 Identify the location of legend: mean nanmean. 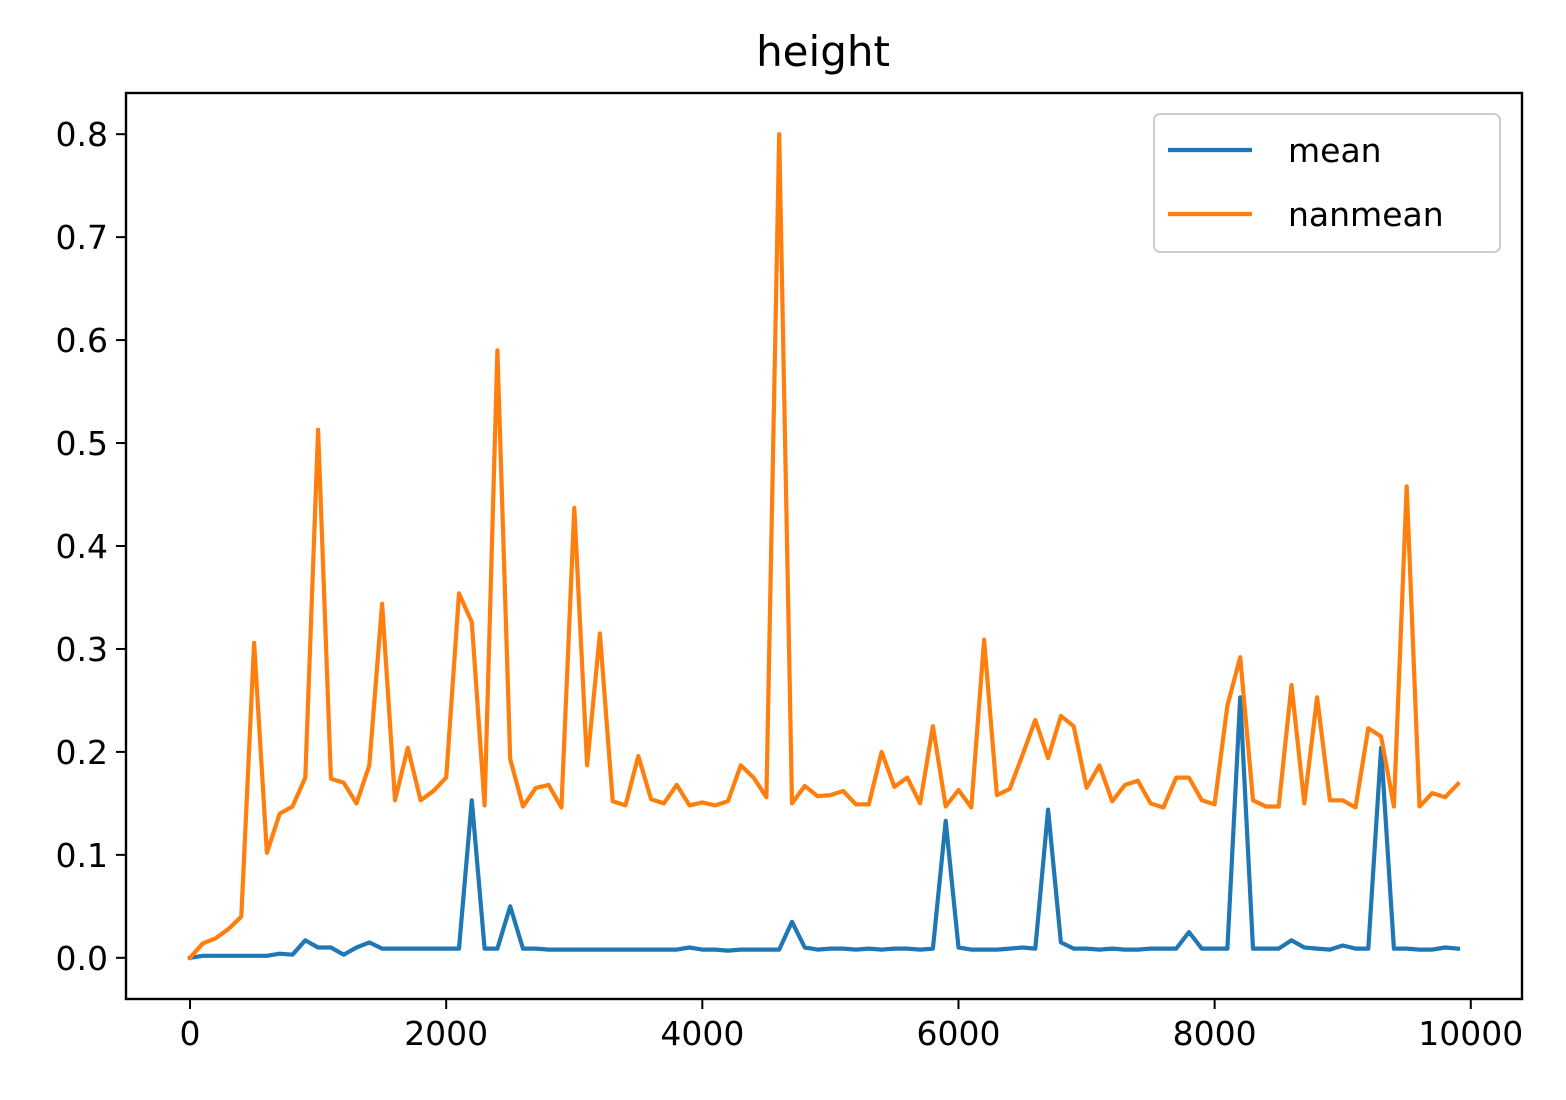
(1327, 183).